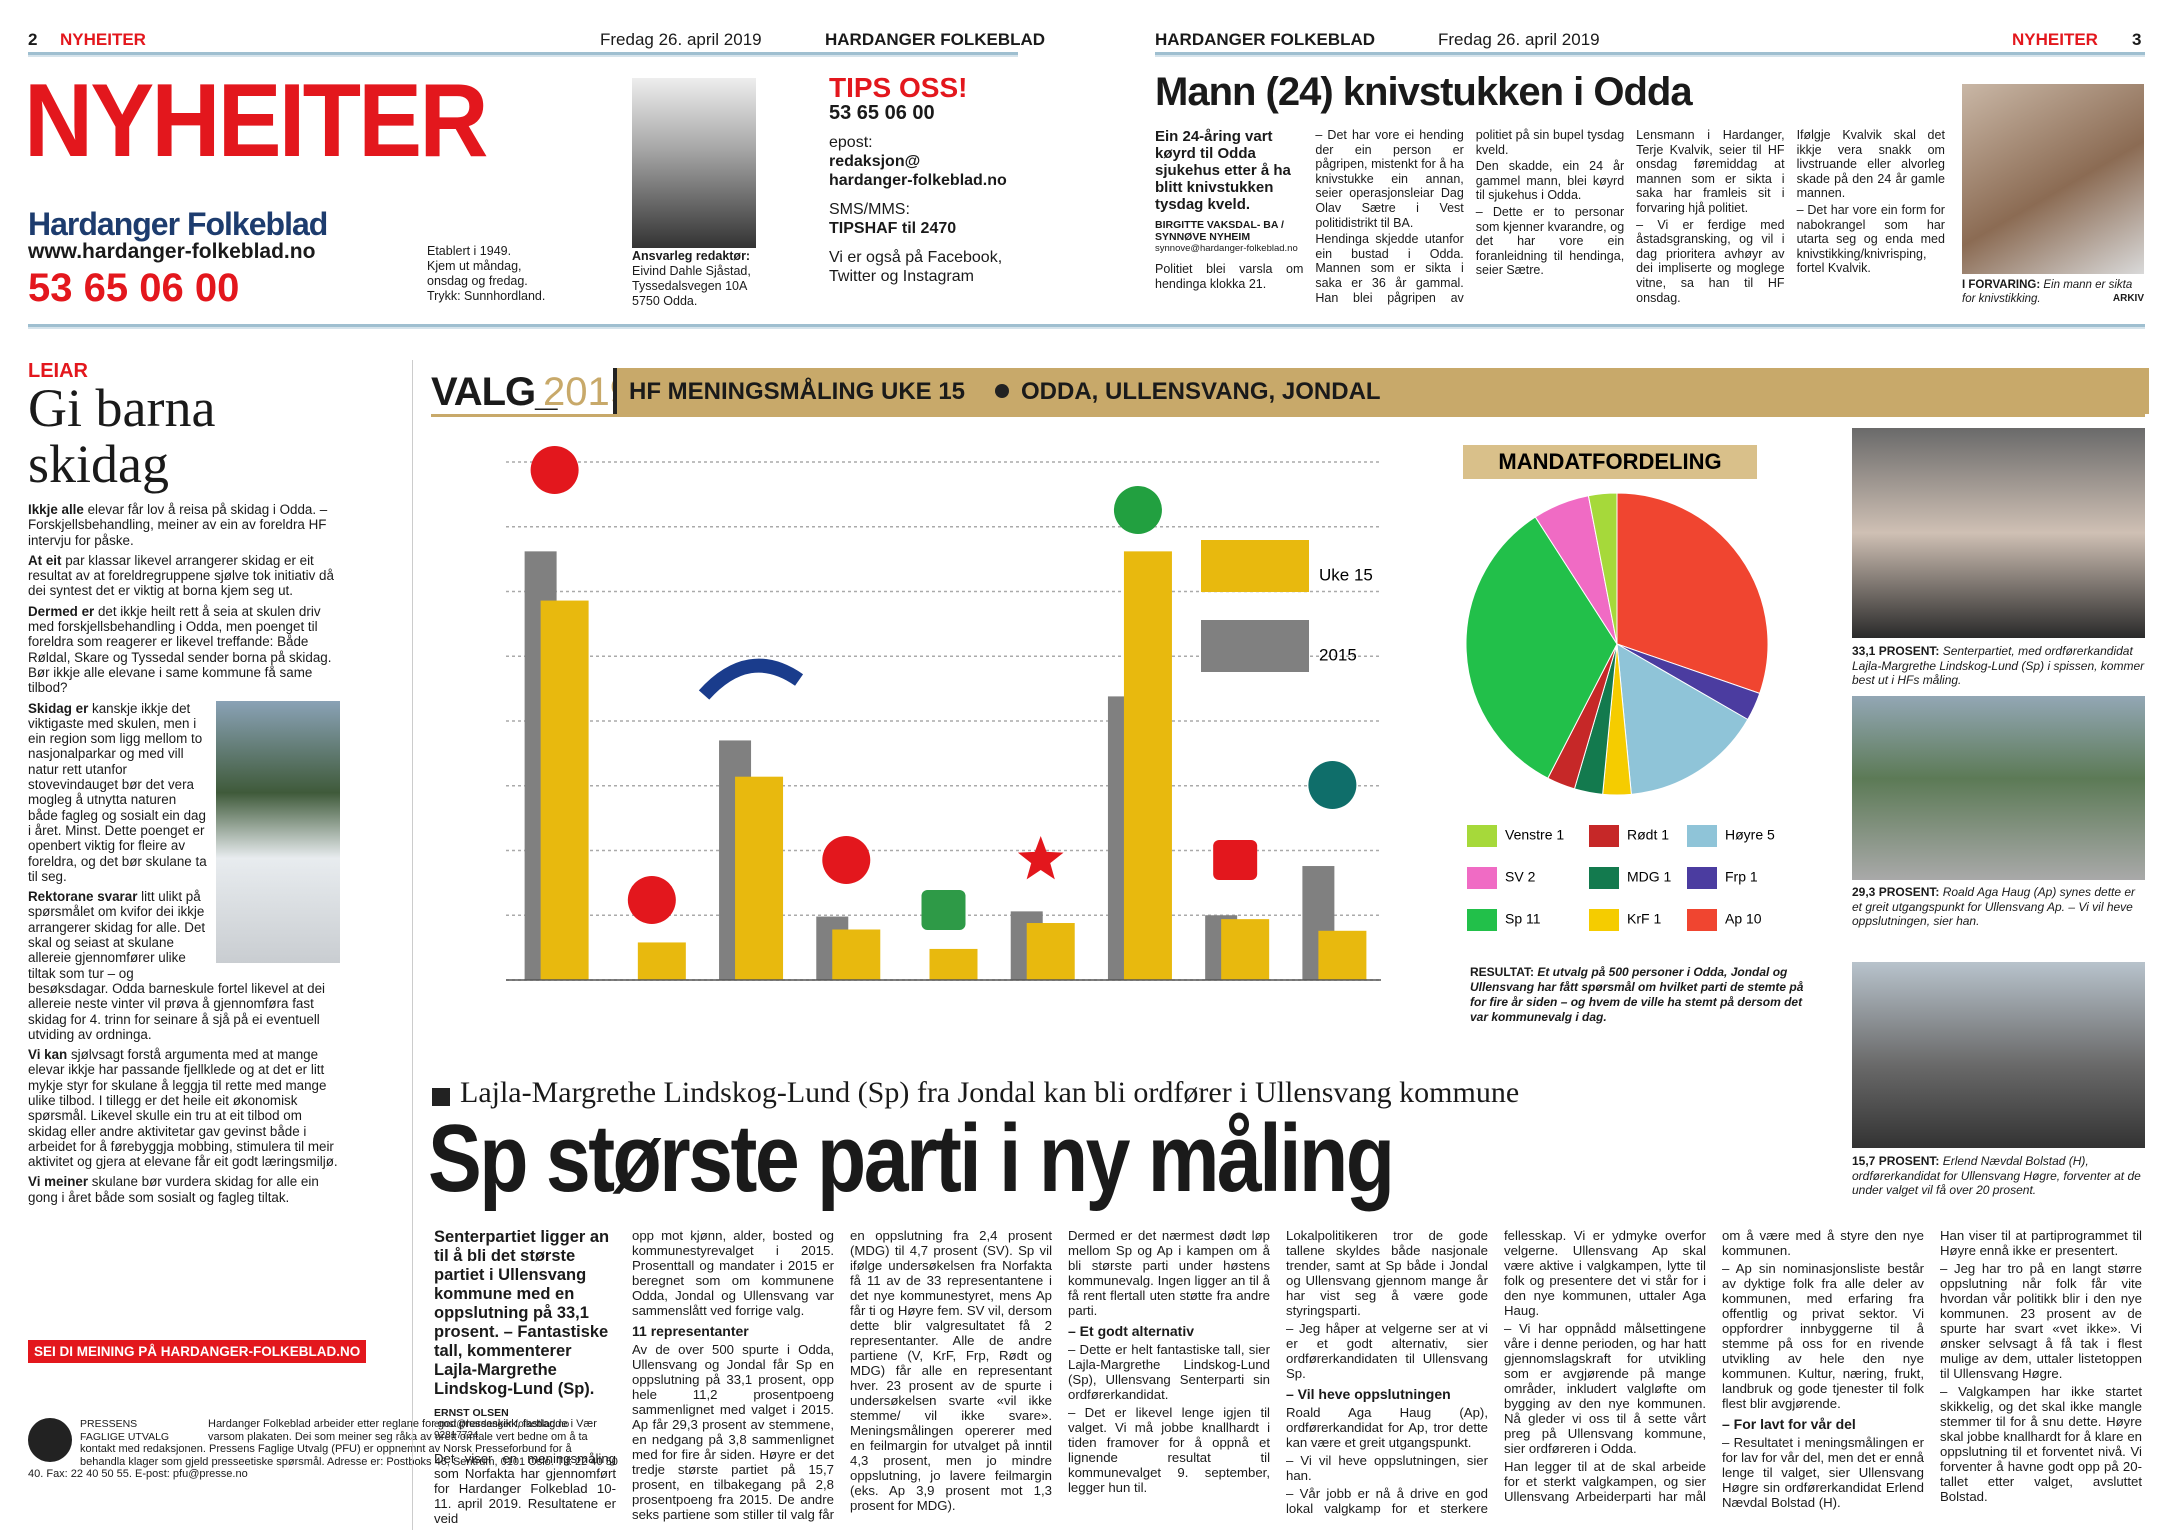 The width and height of the screenshot is (2172, 1530). I want to click on url: www.hardanger-folkeblad.no, so click(172, 251).